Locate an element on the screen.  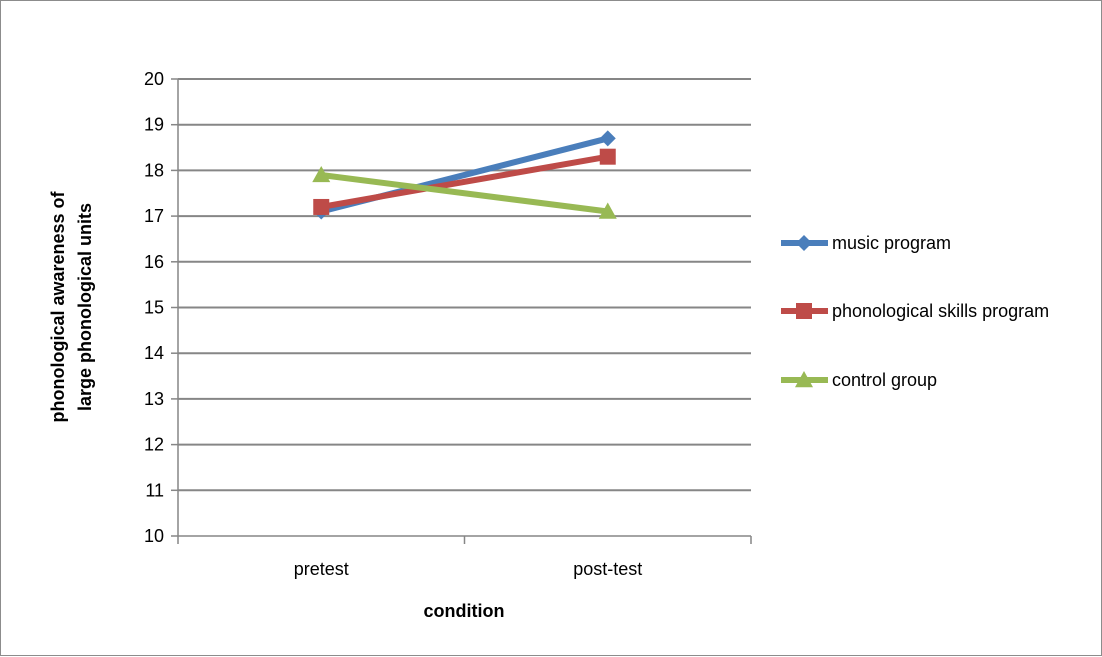
legend-label: control group is located at coordinates (884, 380).